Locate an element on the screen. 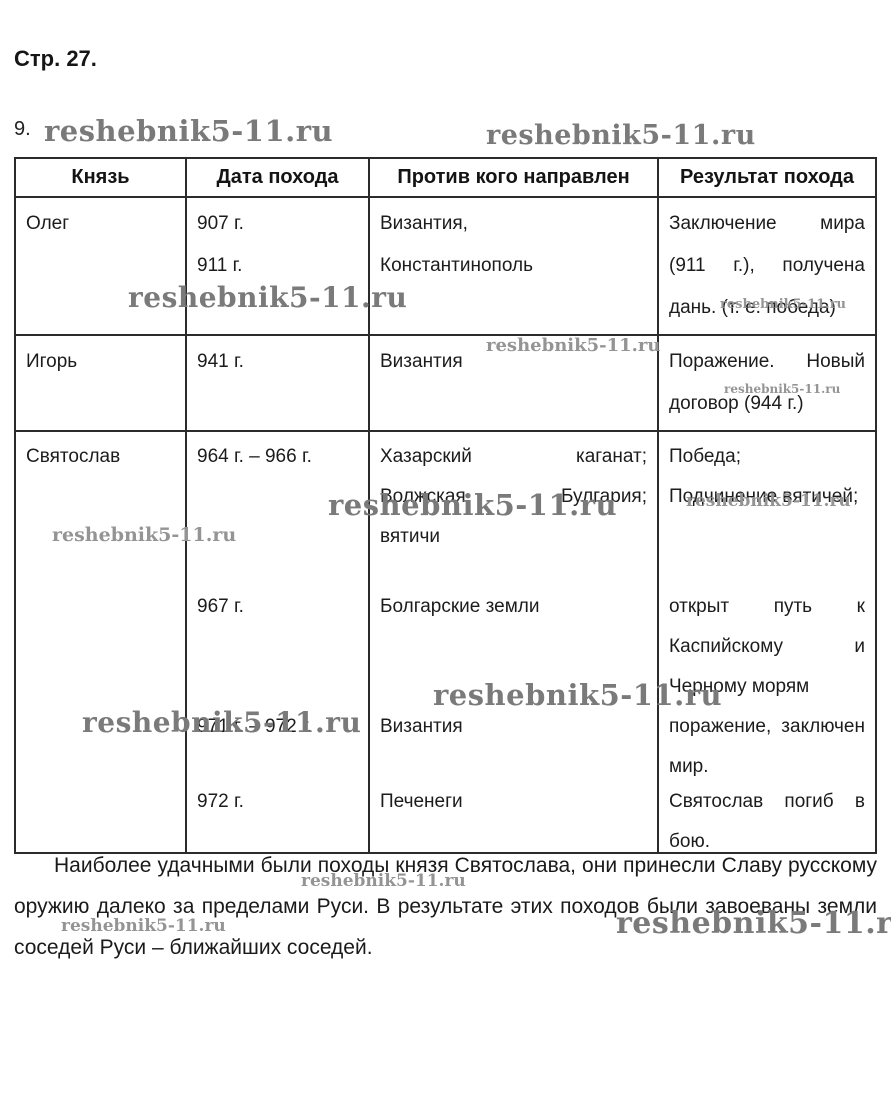 The height and width of the screenshot is (1099, 891). campaign-result: Святослав погиб в бою. is located at coordinates (767, 821).